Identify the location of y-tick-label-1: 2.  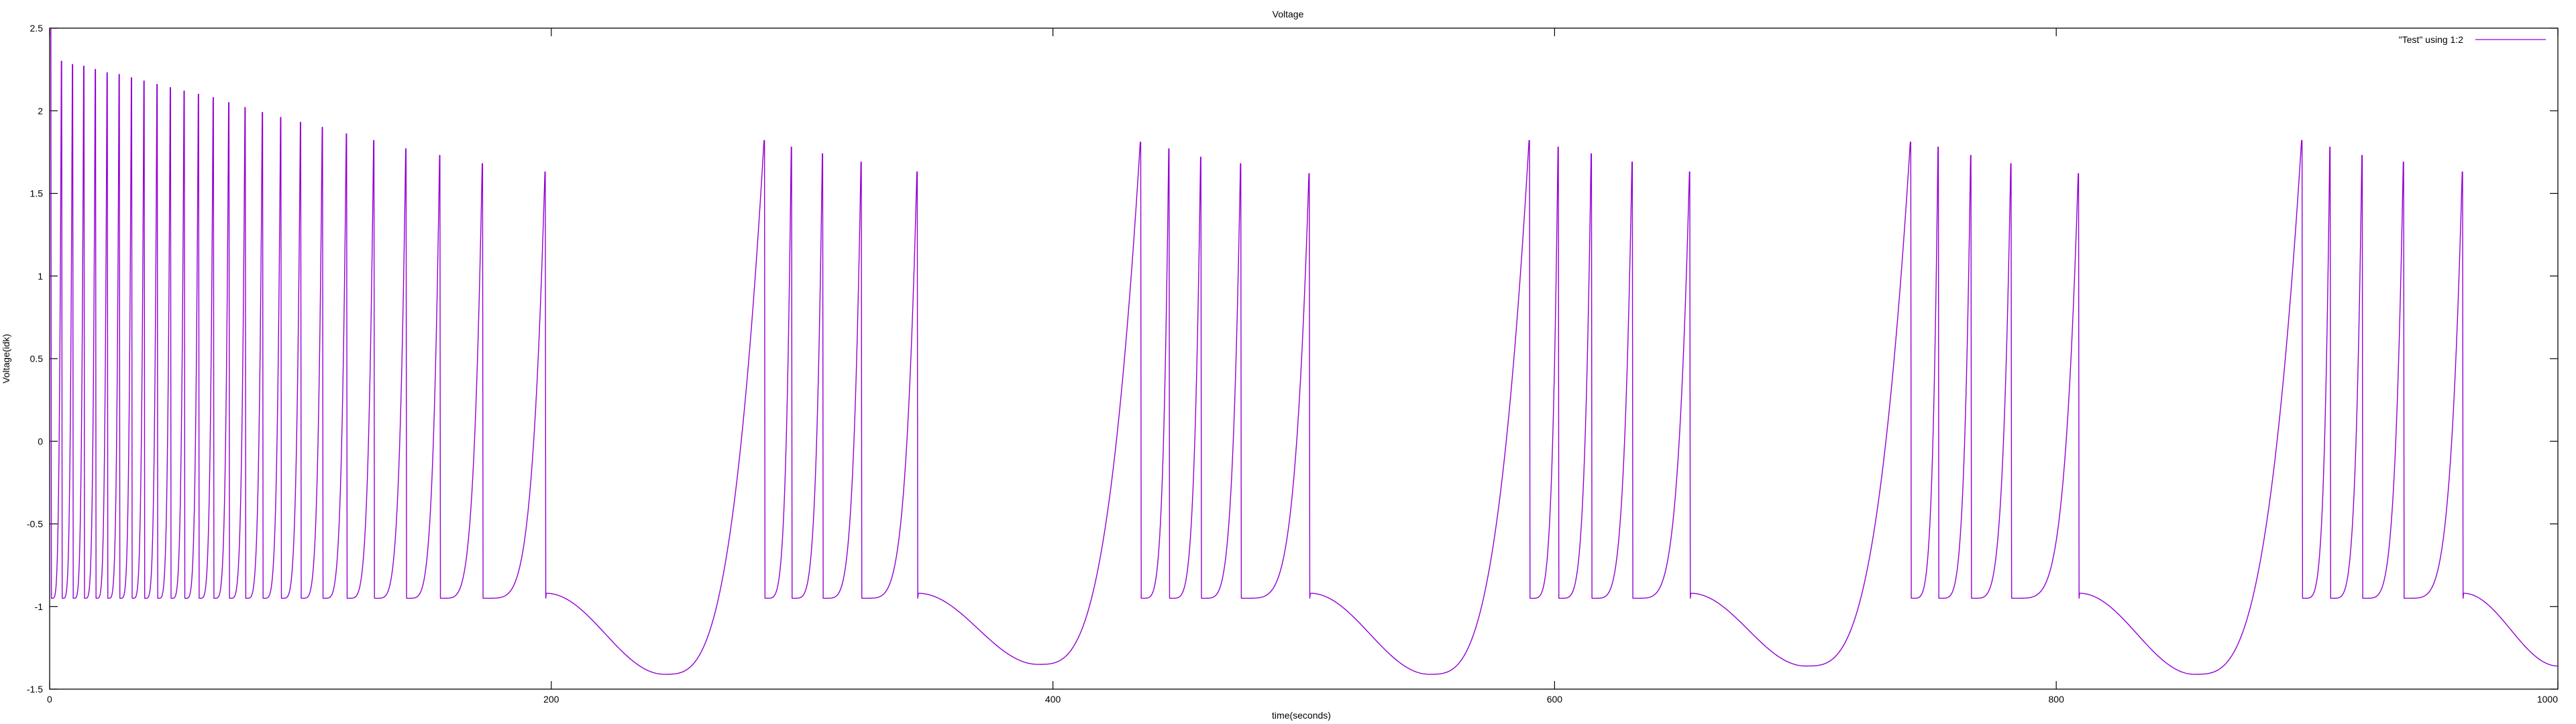
(40, 110).